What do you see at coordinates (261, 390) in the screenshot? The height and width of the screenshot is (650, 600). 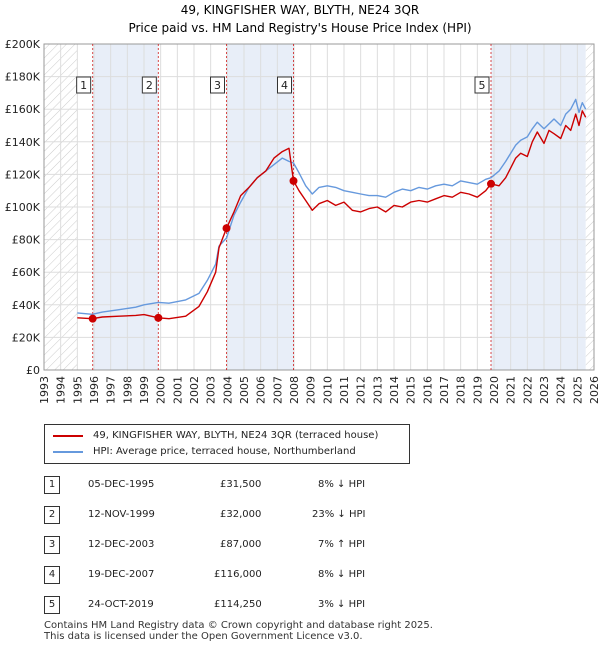 I see `x-tick-label: 2006` at bounding box center [261, 390].